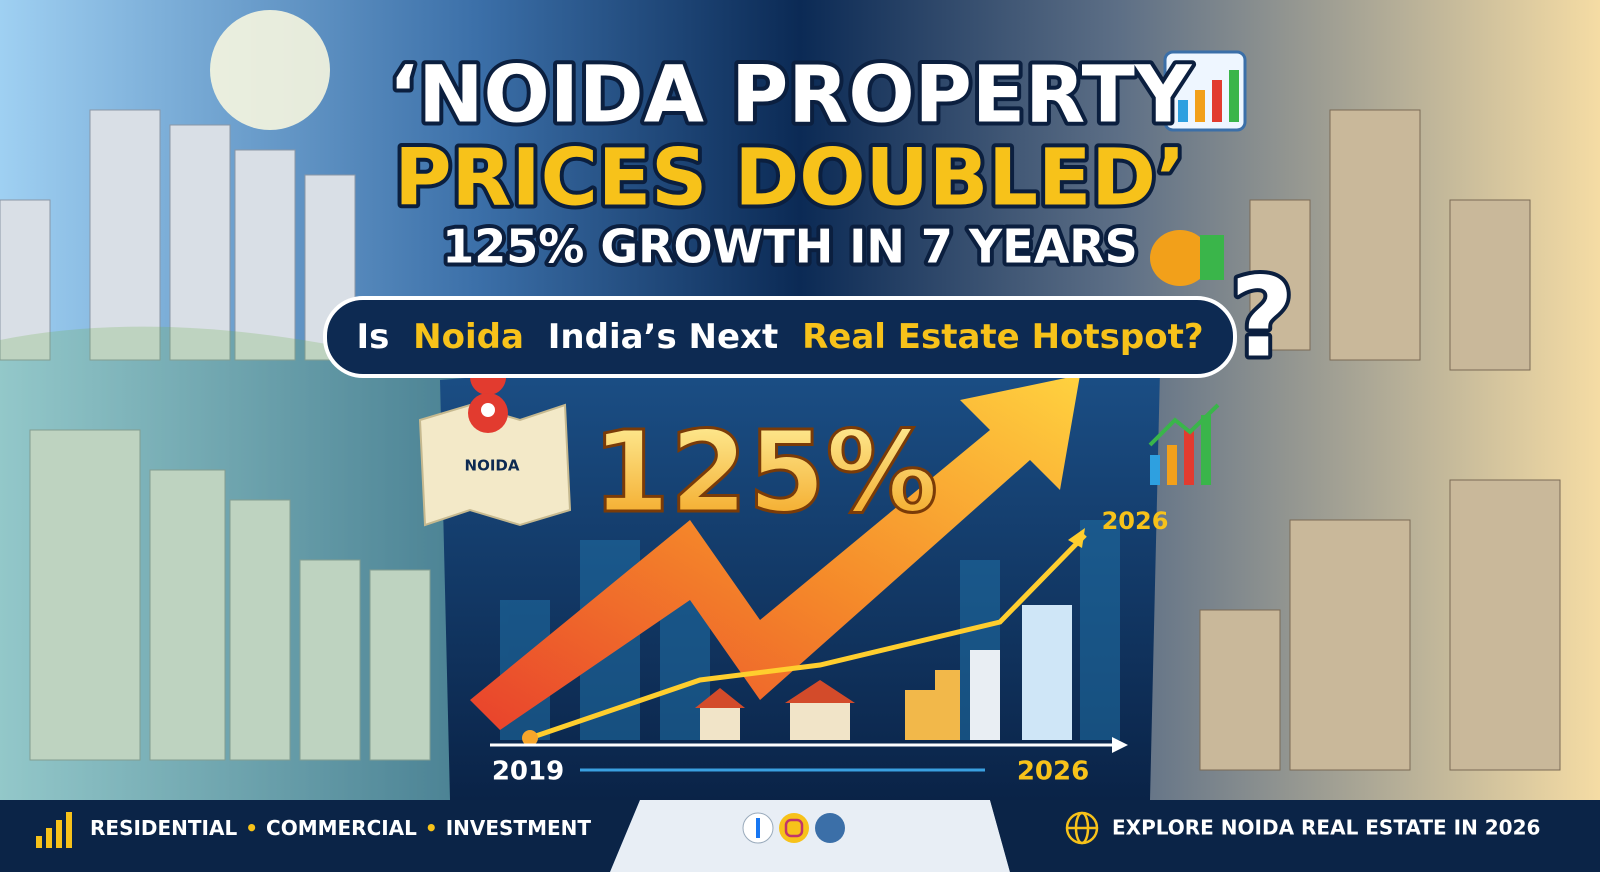 The width and height of the screenshot is (1600, 872). What do you see at coordinates (1187, 258) in the screenshot?
I see `money-icon` at bounding box center [1187, 258].